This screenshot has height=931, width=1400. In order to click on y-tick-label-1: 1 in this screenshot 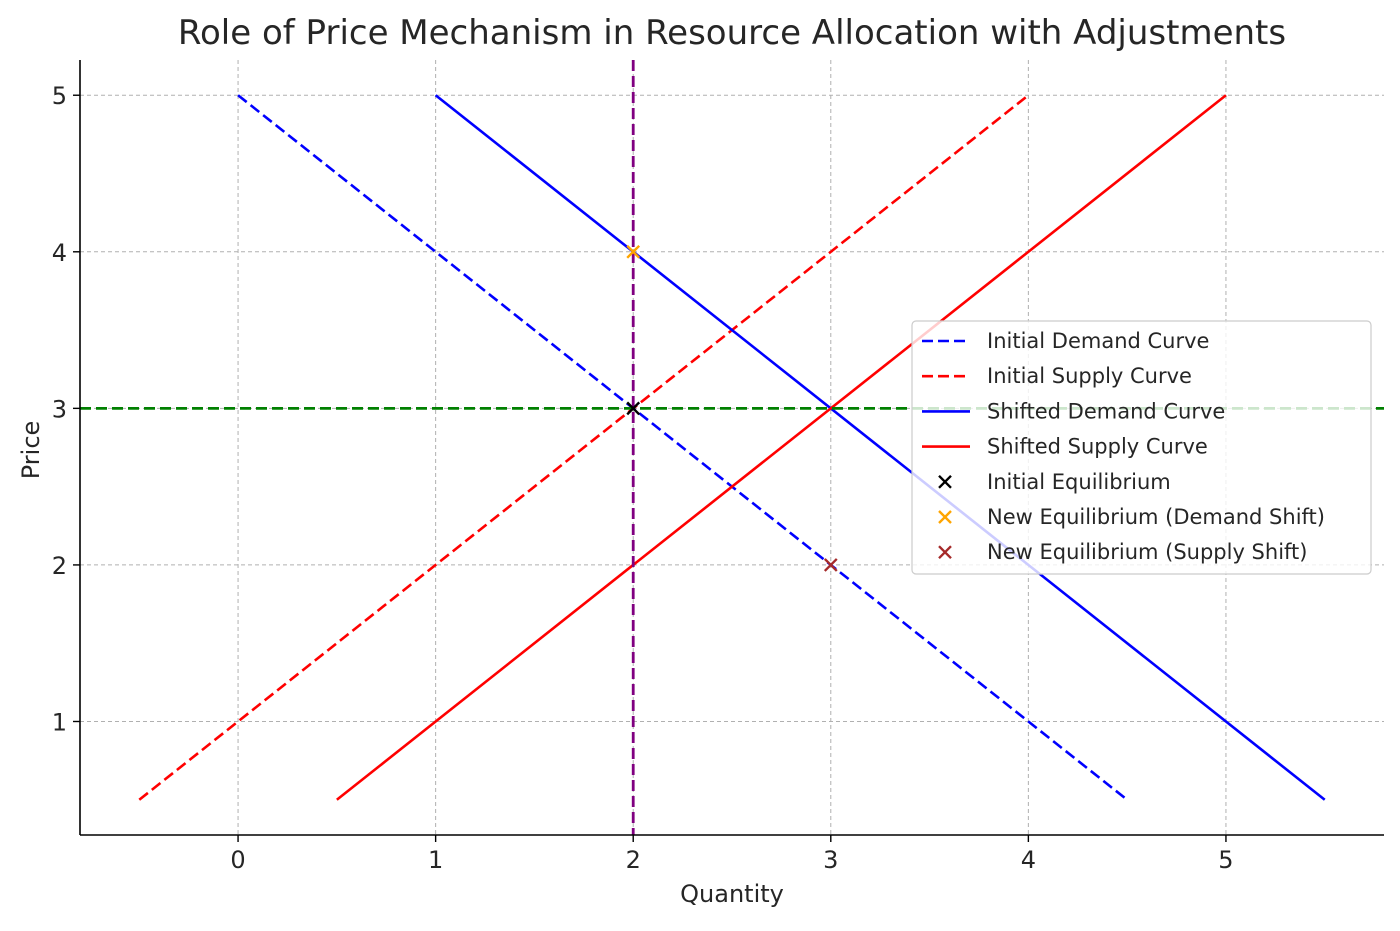, I will do `click(59, 722)`.